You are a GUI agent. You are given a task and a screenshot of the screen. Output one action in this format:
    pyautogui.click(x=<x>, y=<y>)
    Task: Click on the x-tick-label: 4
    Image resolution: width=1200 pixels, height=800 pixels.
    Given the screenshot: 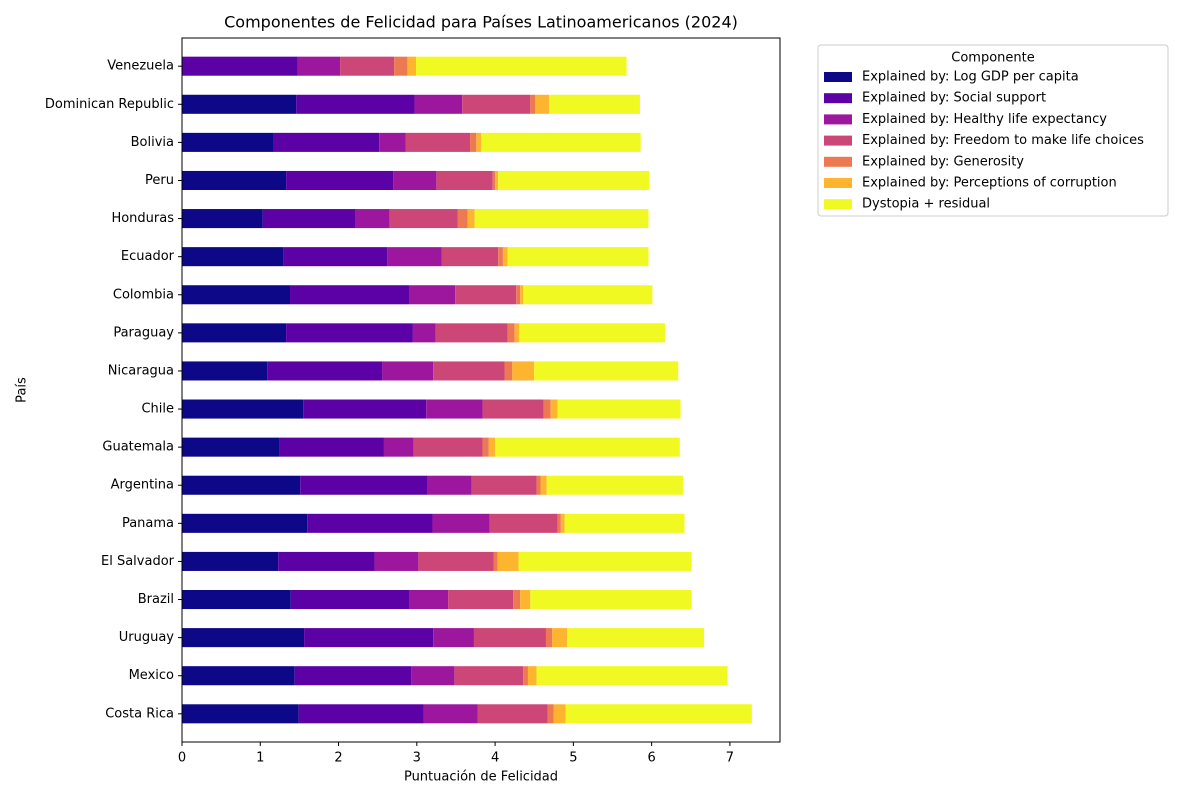 What is the action you would take?
    pyautogui.click(x=495, y=758)
    